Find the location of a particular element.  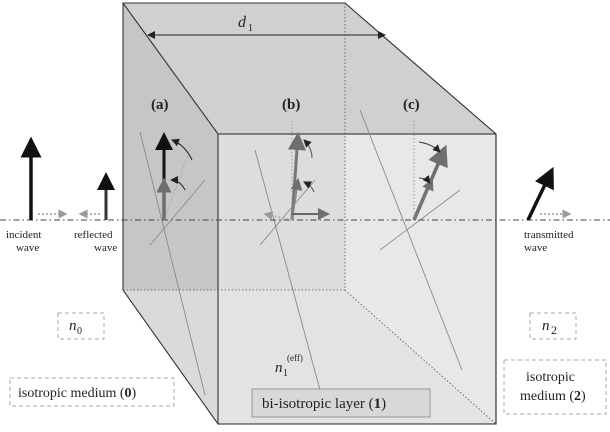

reflected-label-2: wave is located at coordinates (105, 248).